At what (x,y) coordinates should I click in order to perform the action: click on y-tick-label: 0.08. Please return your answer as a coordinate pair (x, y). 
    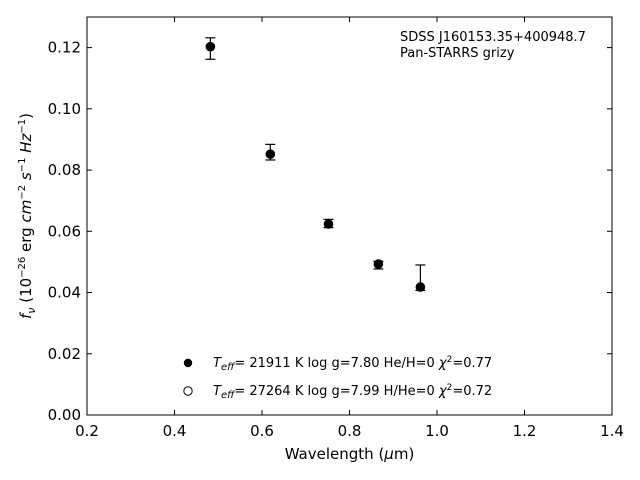
    Looking at the image, I should click on (64, 170).